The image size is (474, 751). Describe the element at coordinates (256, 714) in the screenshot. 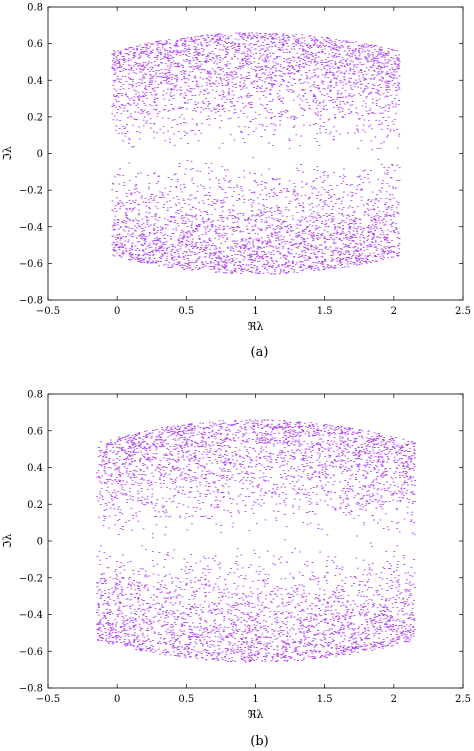

I see `x-axis-label-b: ℜλ` at that location.